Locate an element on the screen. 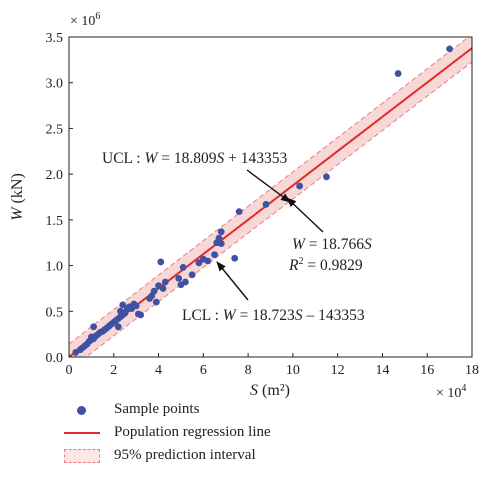 The height and width of the screenshot is (500, 498). legend-item-sample-points: Sample points is located at coordinates (166, 409).